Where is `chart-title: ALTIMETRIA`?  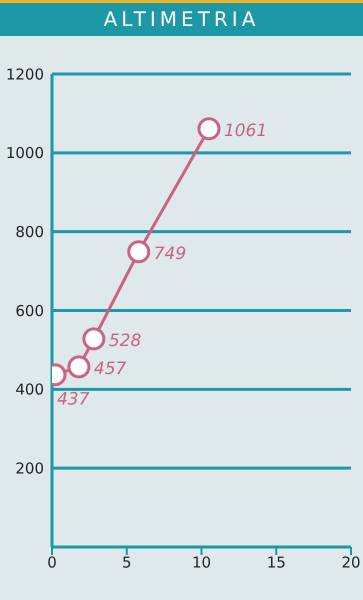 chart-title: ALTIMETRIA is located at coordinates (181, 18).